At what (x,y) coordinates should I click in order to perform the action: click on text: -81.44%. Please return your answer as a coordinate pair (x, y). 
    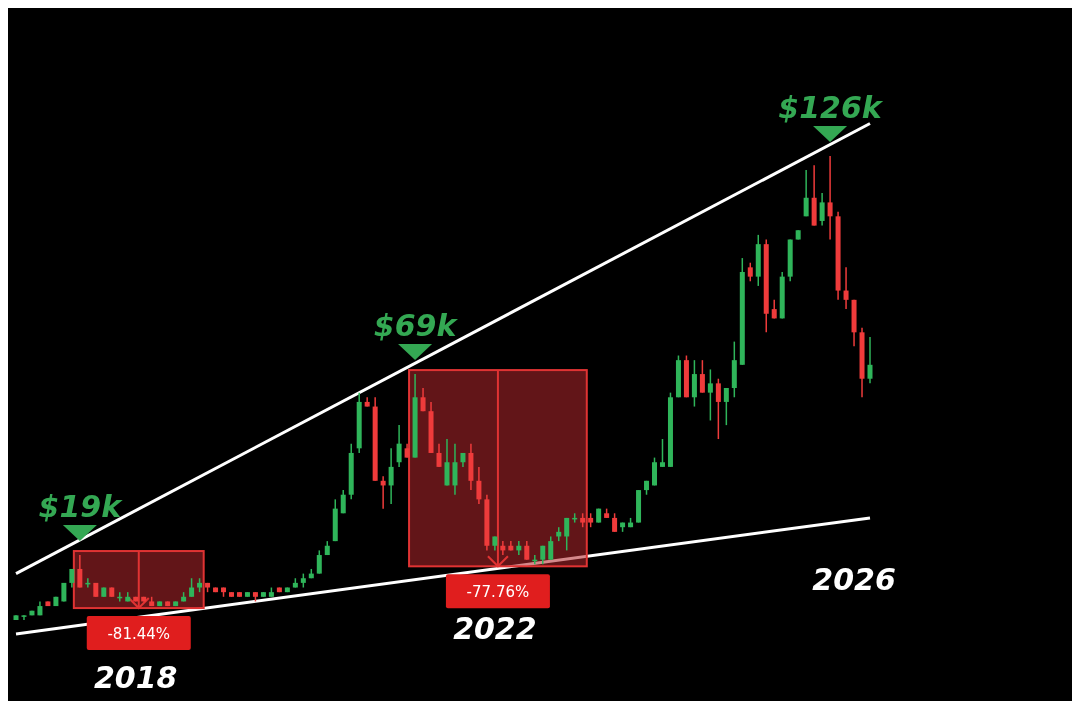
    Looking at the image, I should click on (139, 634).